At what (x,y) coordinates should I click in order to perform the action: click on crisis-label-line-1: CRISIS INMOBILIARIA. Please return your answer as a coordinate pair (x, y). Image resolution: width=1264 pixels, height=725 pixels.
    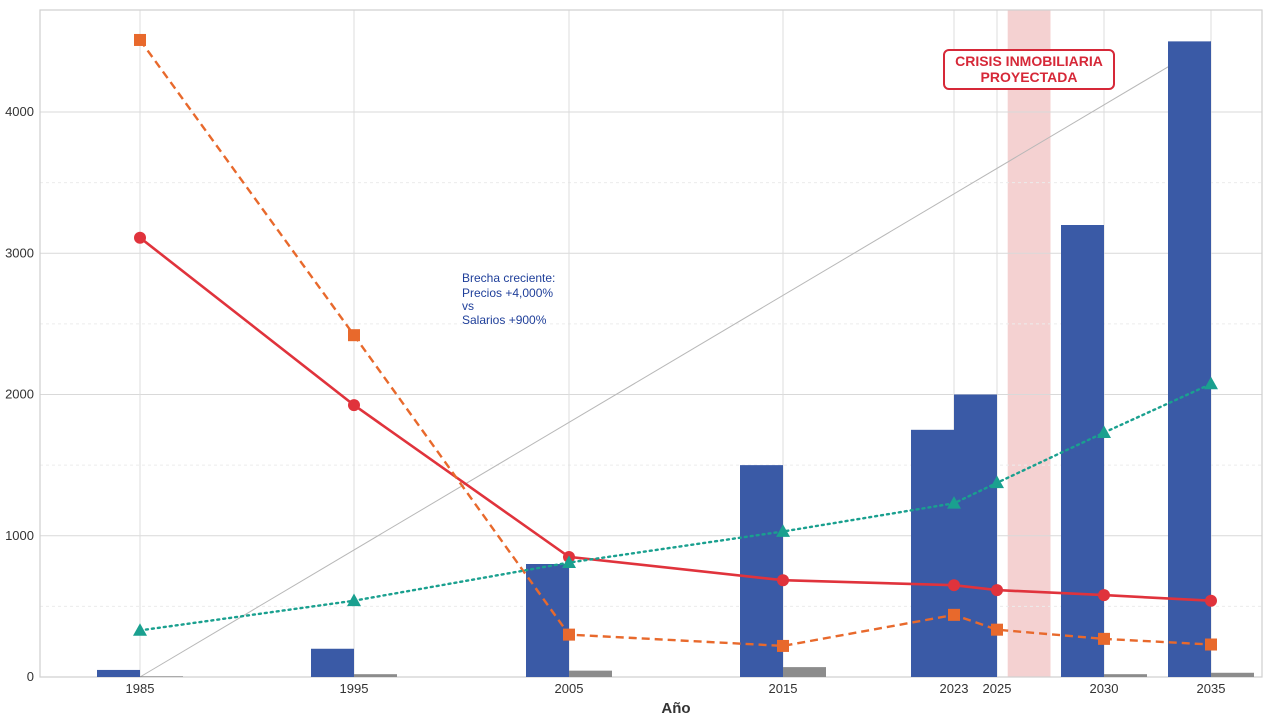
    Looking at the image, I should click on (1029, 61).